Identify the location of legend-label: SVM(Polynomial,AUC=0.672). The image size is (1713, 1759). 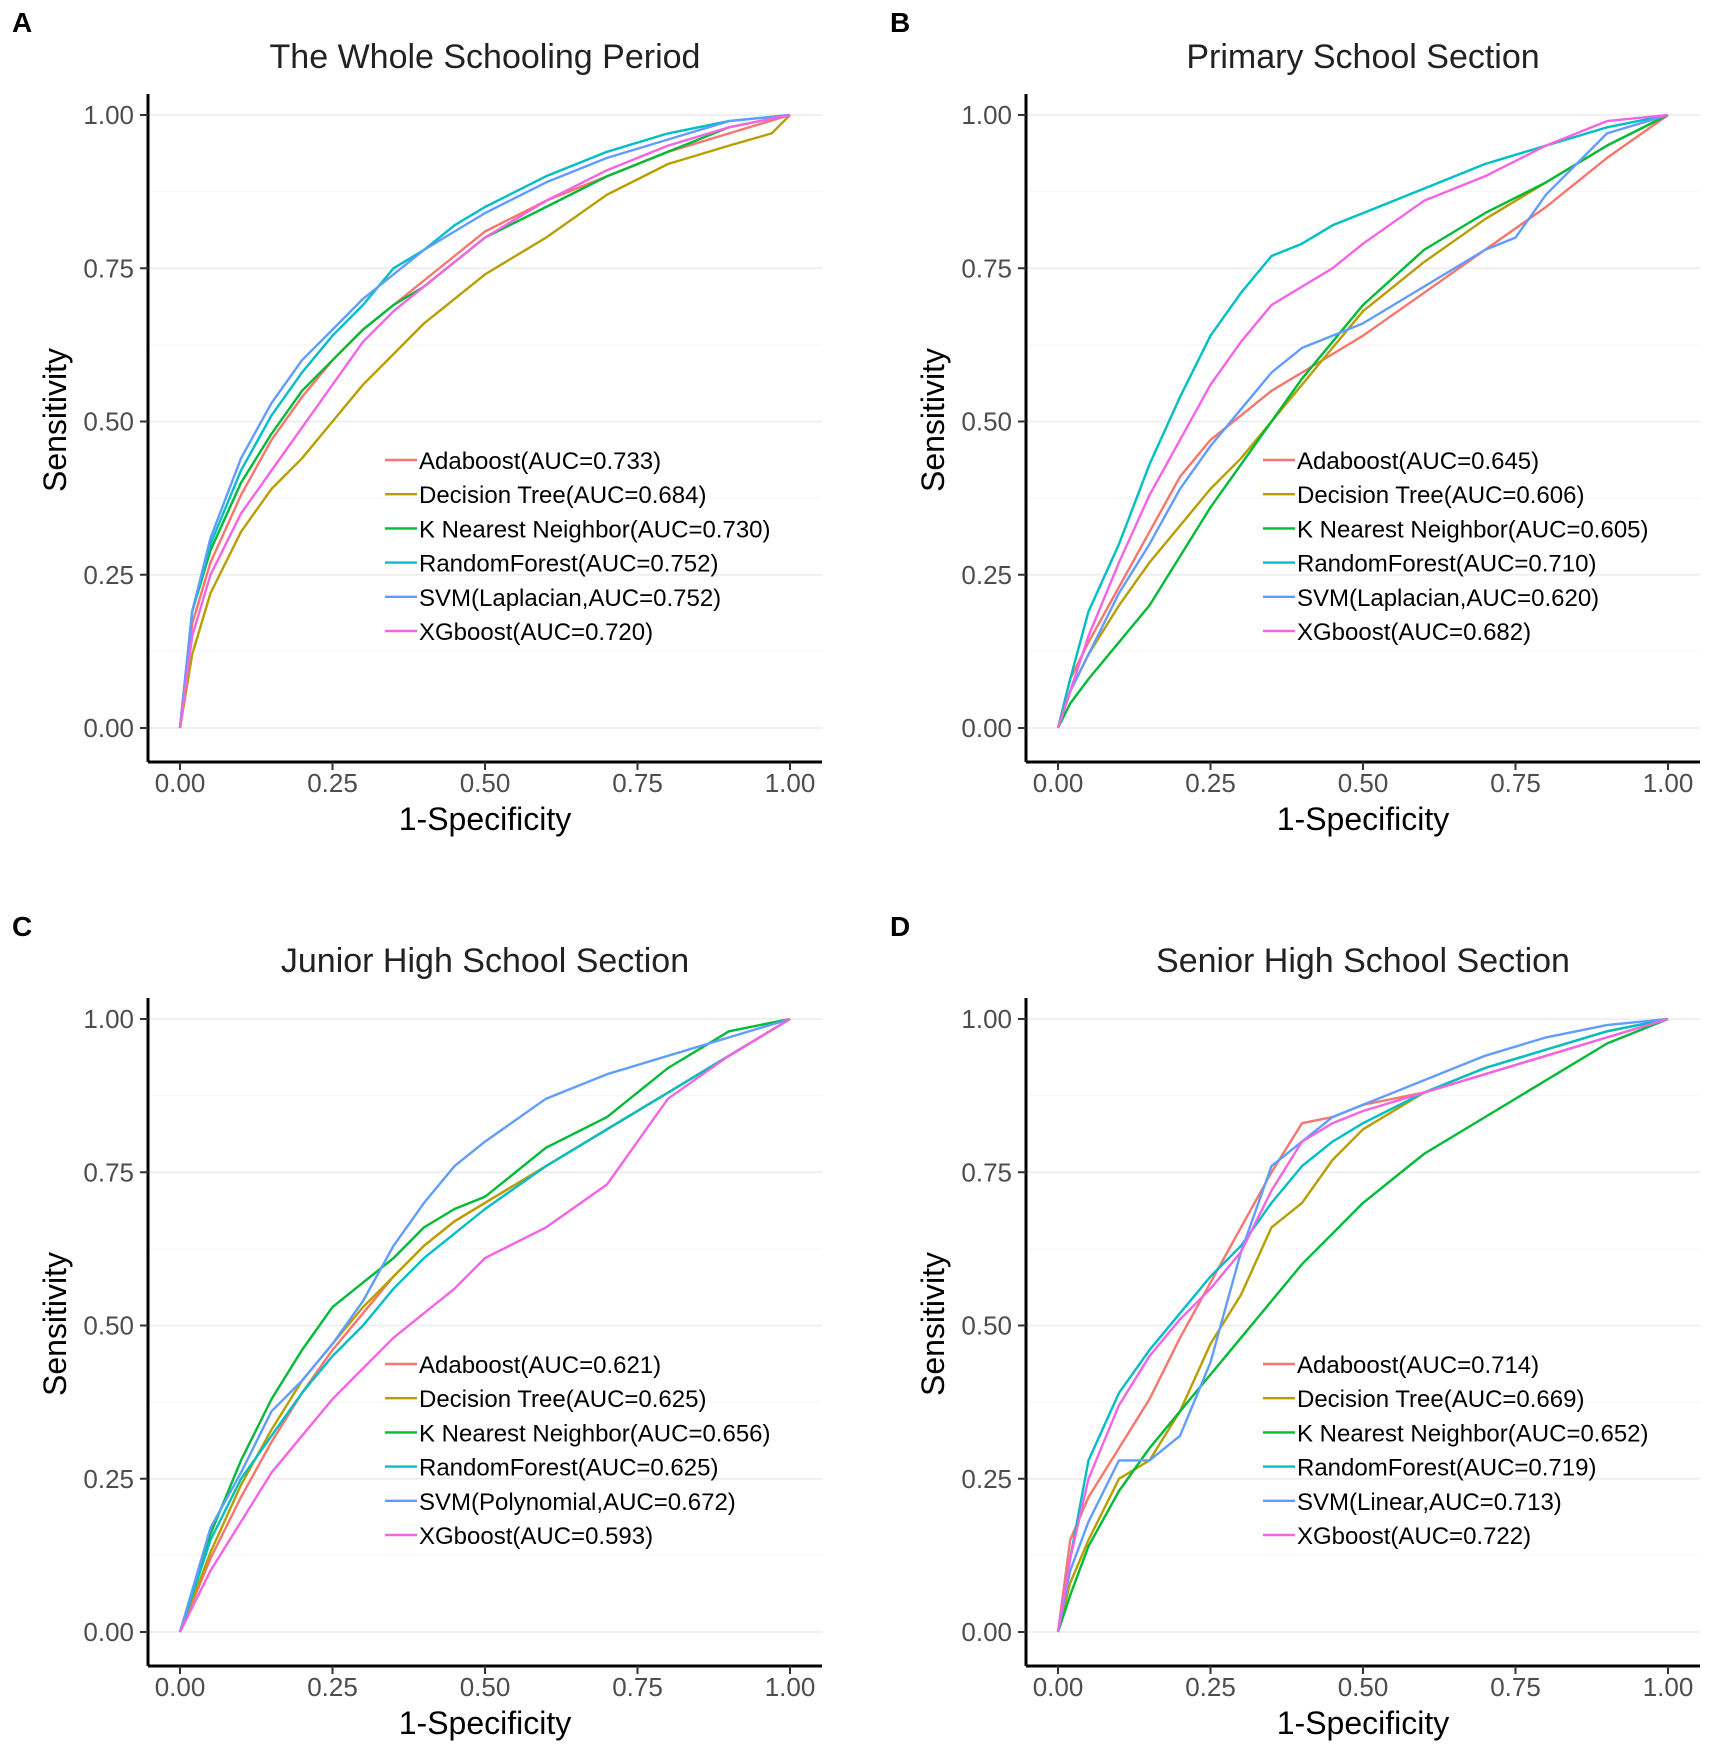
(577, 1502).